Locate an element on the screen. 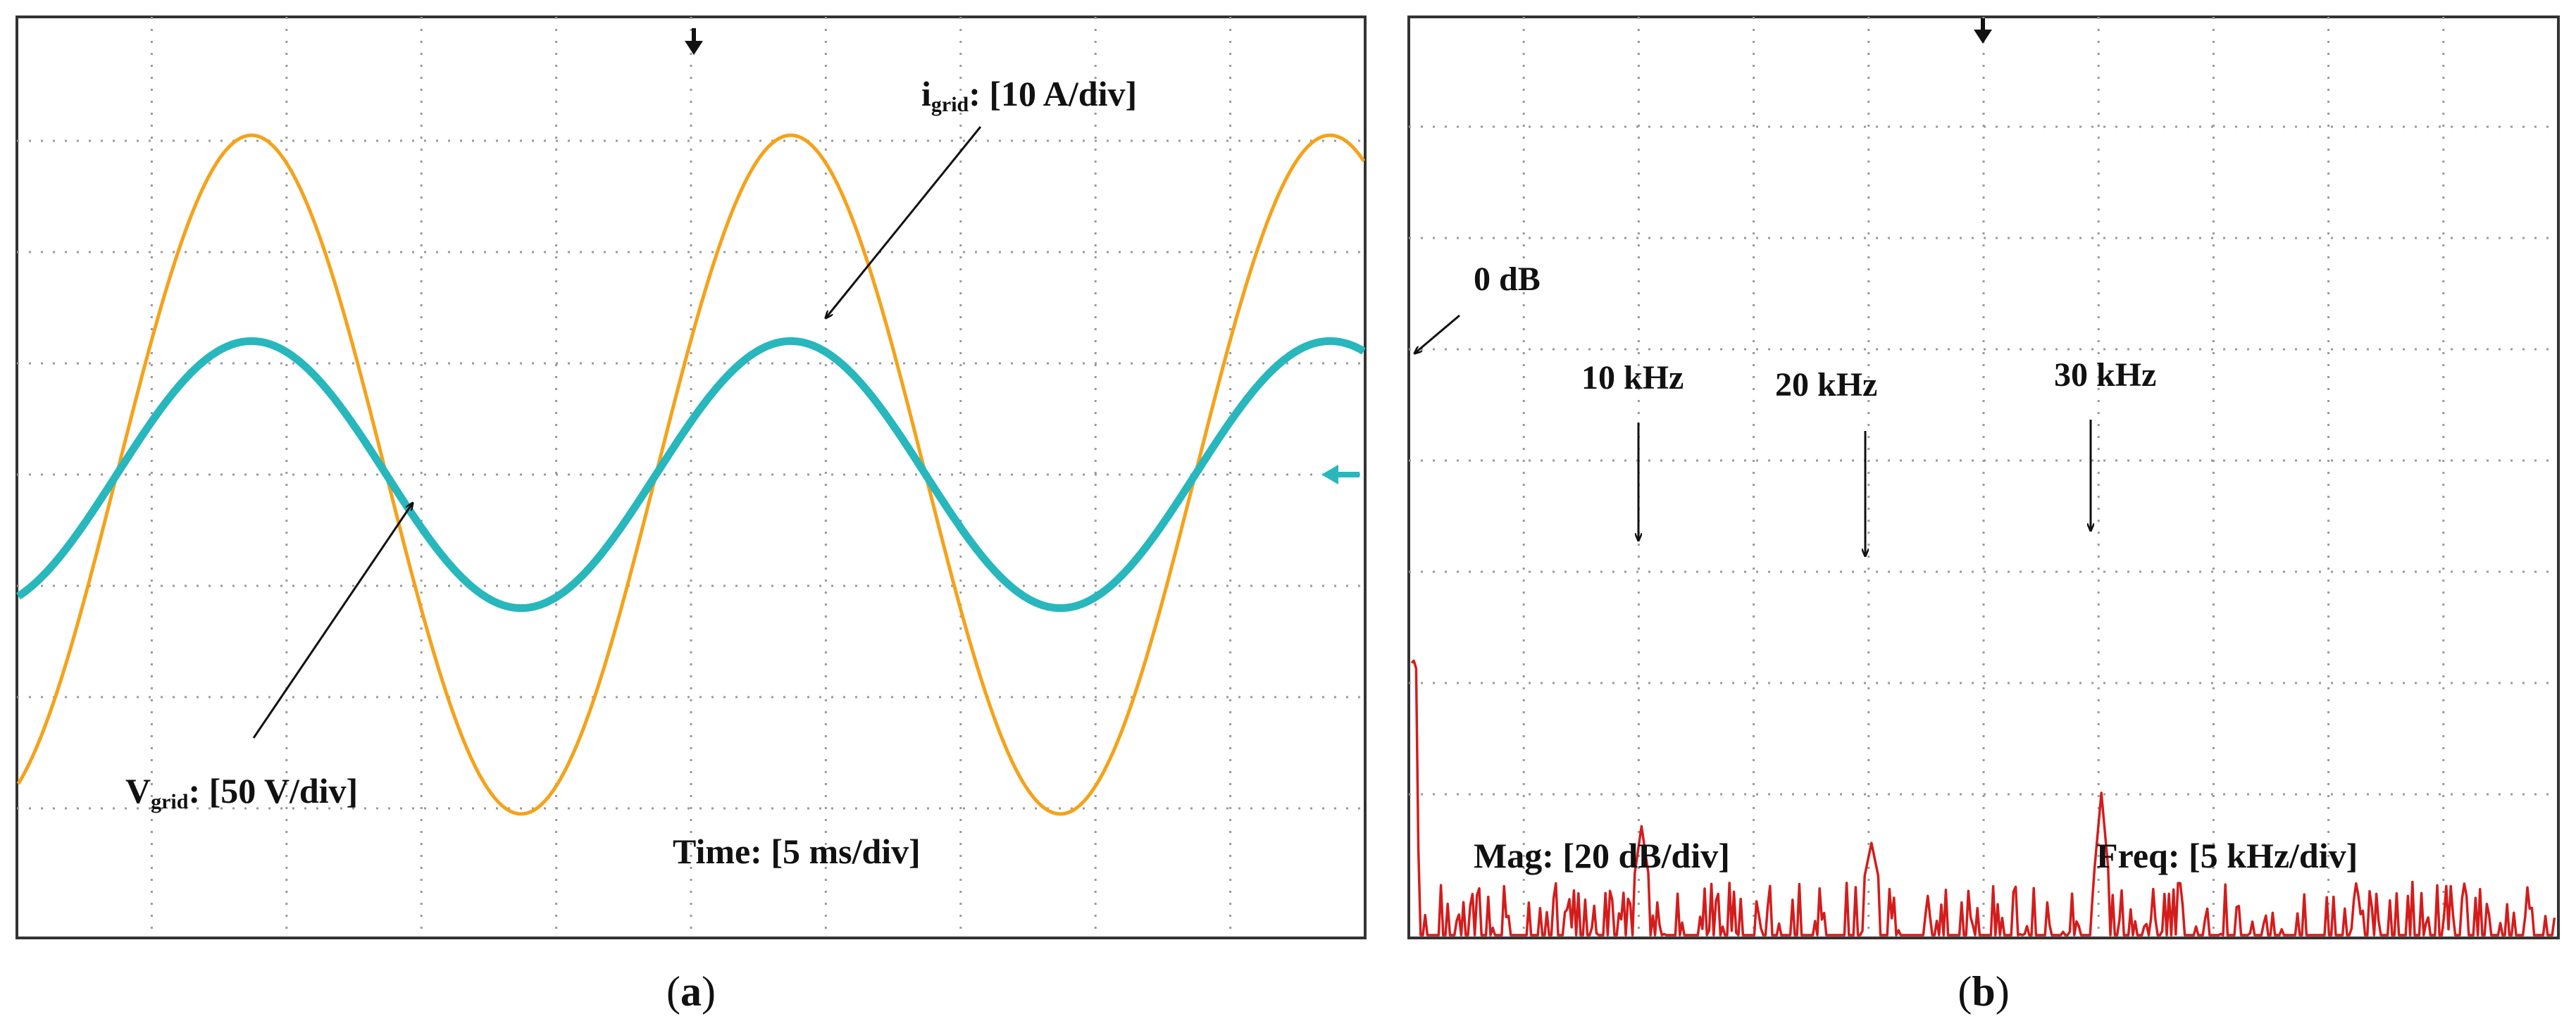 This screenshot has width=2576, height=1033. caption-b: (b) is located at coordinates (1983, 992).